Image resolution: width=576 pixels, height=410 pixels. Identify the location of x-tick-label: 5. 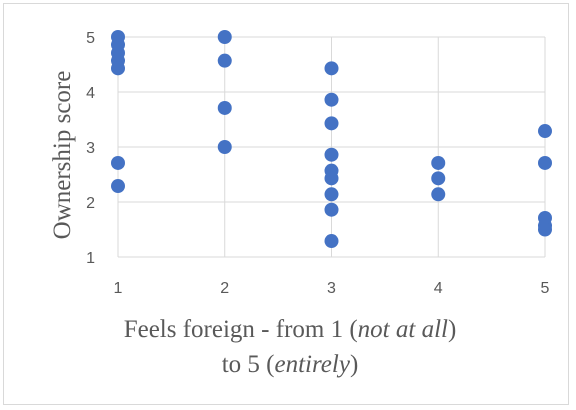
(545, 288).